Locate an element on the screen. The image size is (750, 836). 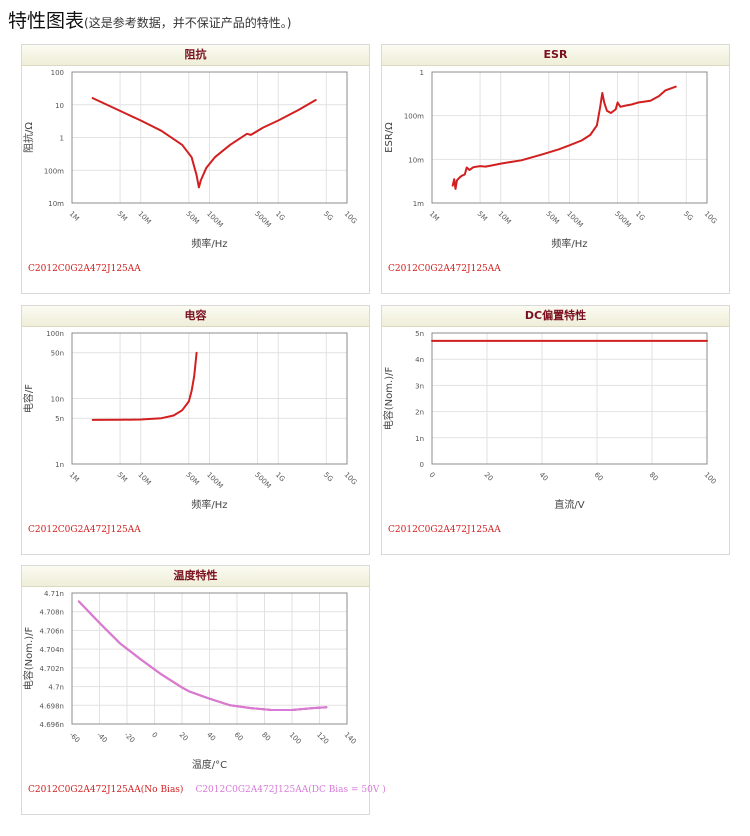
x-tick-label: -60 is located at coordinates (75, 738).